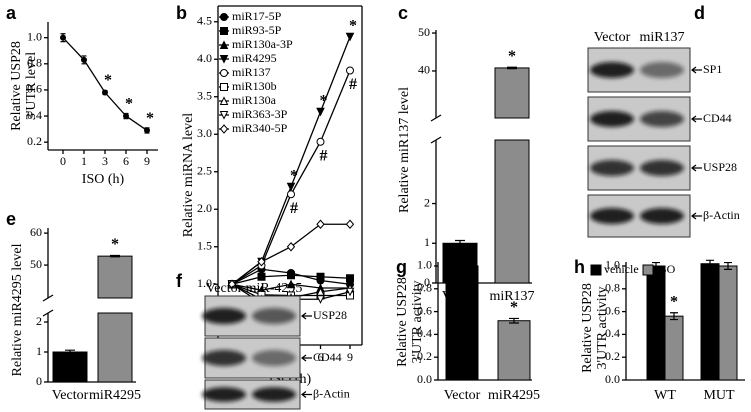 This screenshot has height=412, width=751. I want to click on y-tick-label: 2, so click(427, 202).